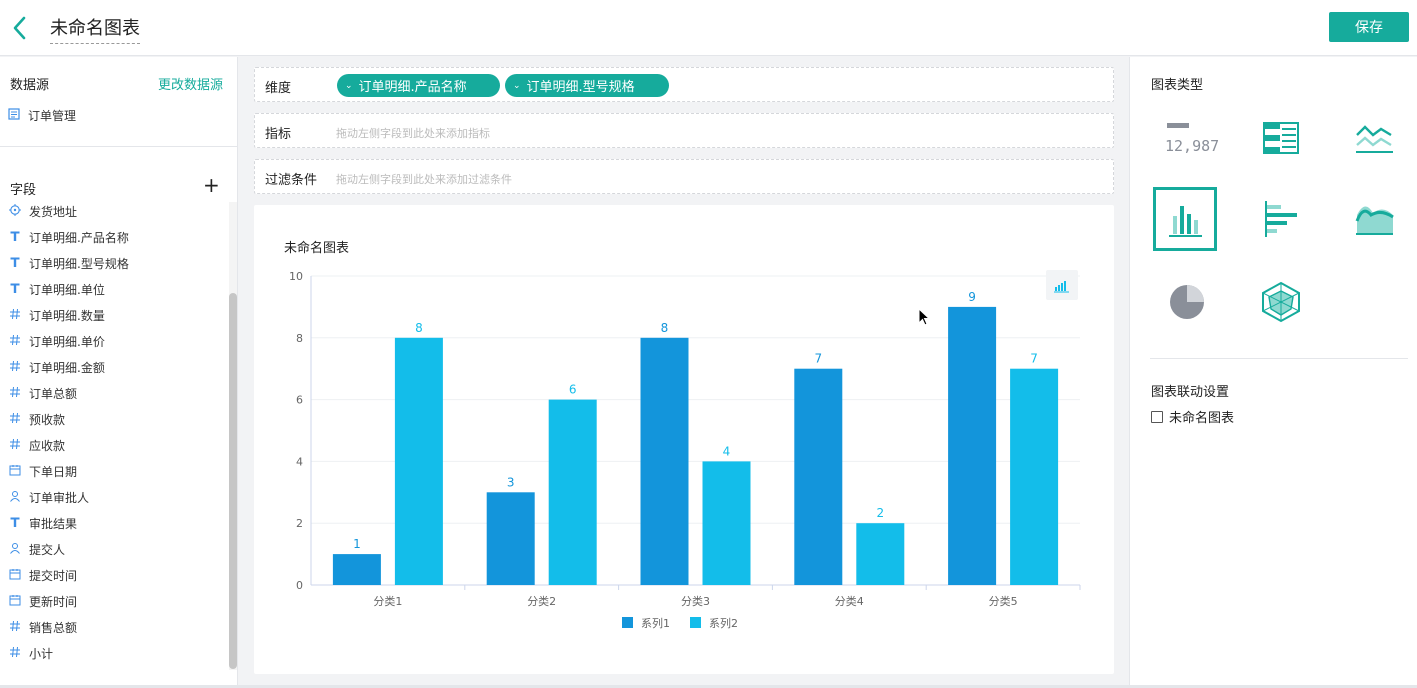 The height and width of the screenshot is (688, 1417). What do you see at coordinates (1375, 137) in the screenshot?
I see `line-chart-icon` at bounding box center [1375, 137].